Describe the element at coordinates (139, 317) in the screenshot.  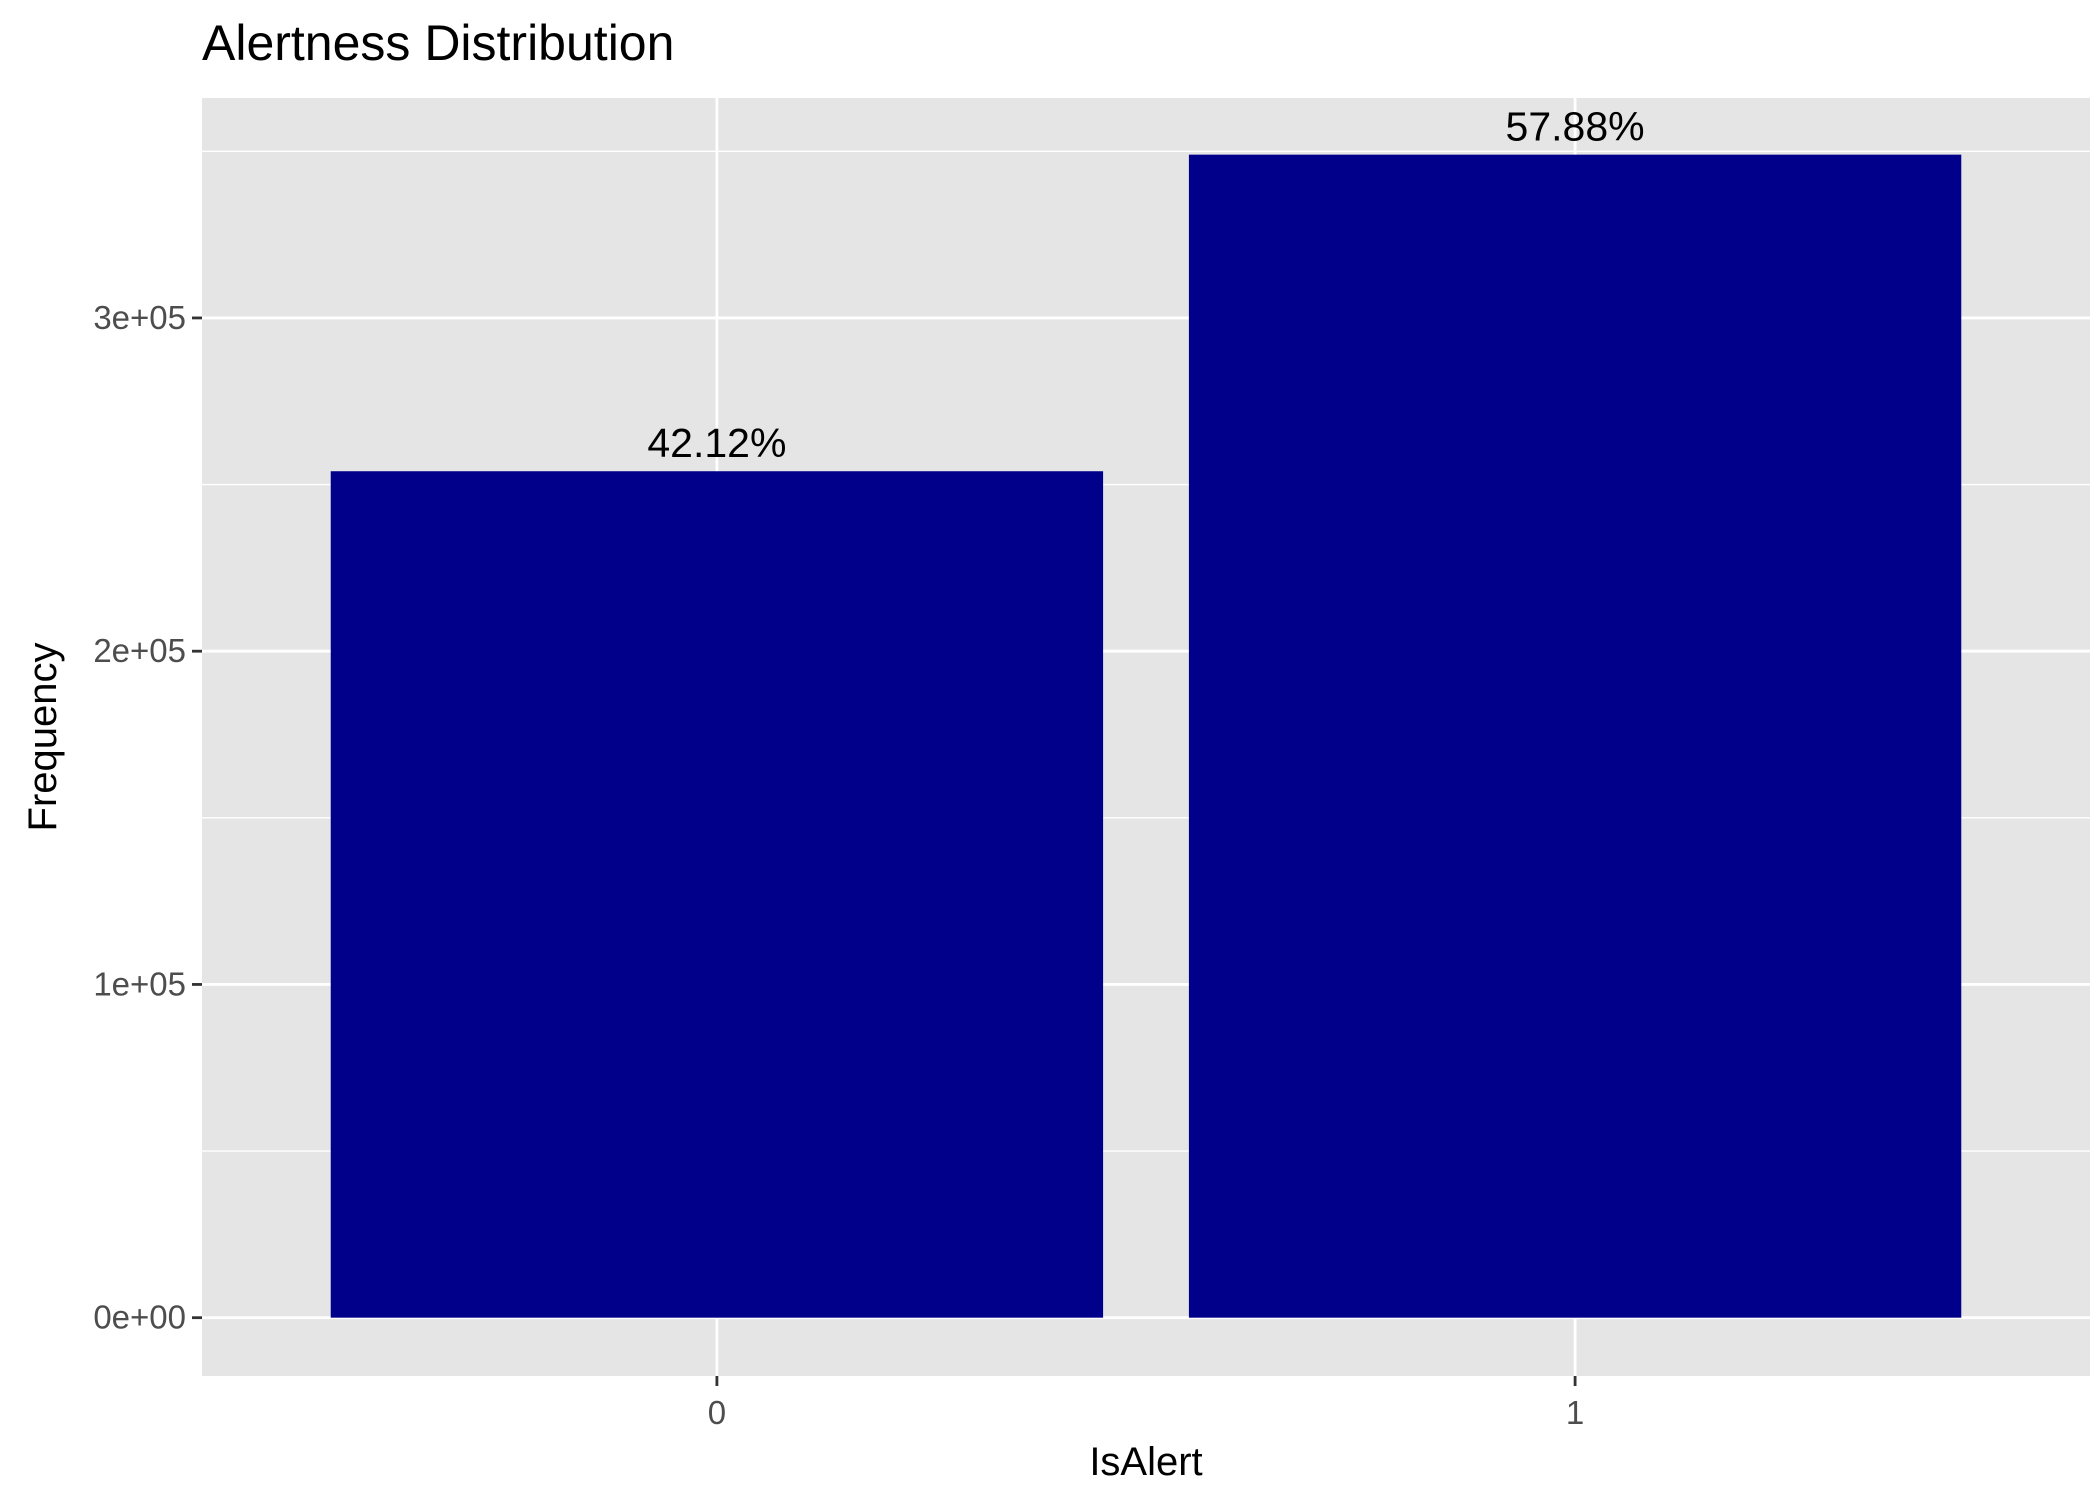
I see `y-tick-label: 3e+05` at that location.